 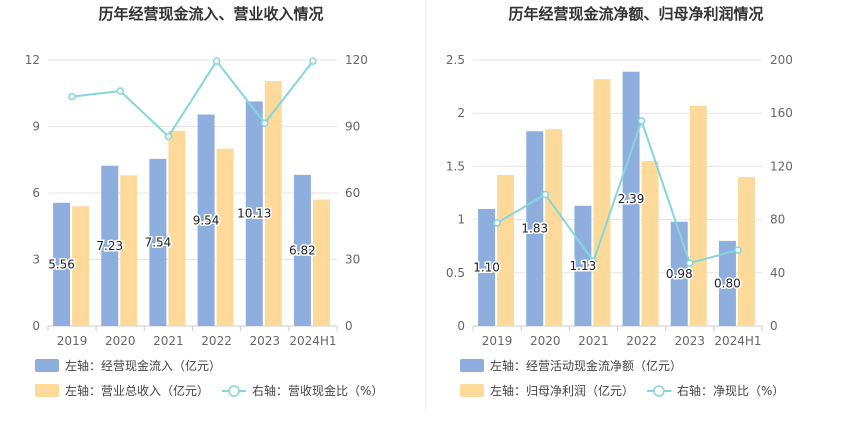 What do you see at coordinates (32, 60) in the screenshot?
I see `left-axis-tick-label: 12` at bounding box center [32, 60].